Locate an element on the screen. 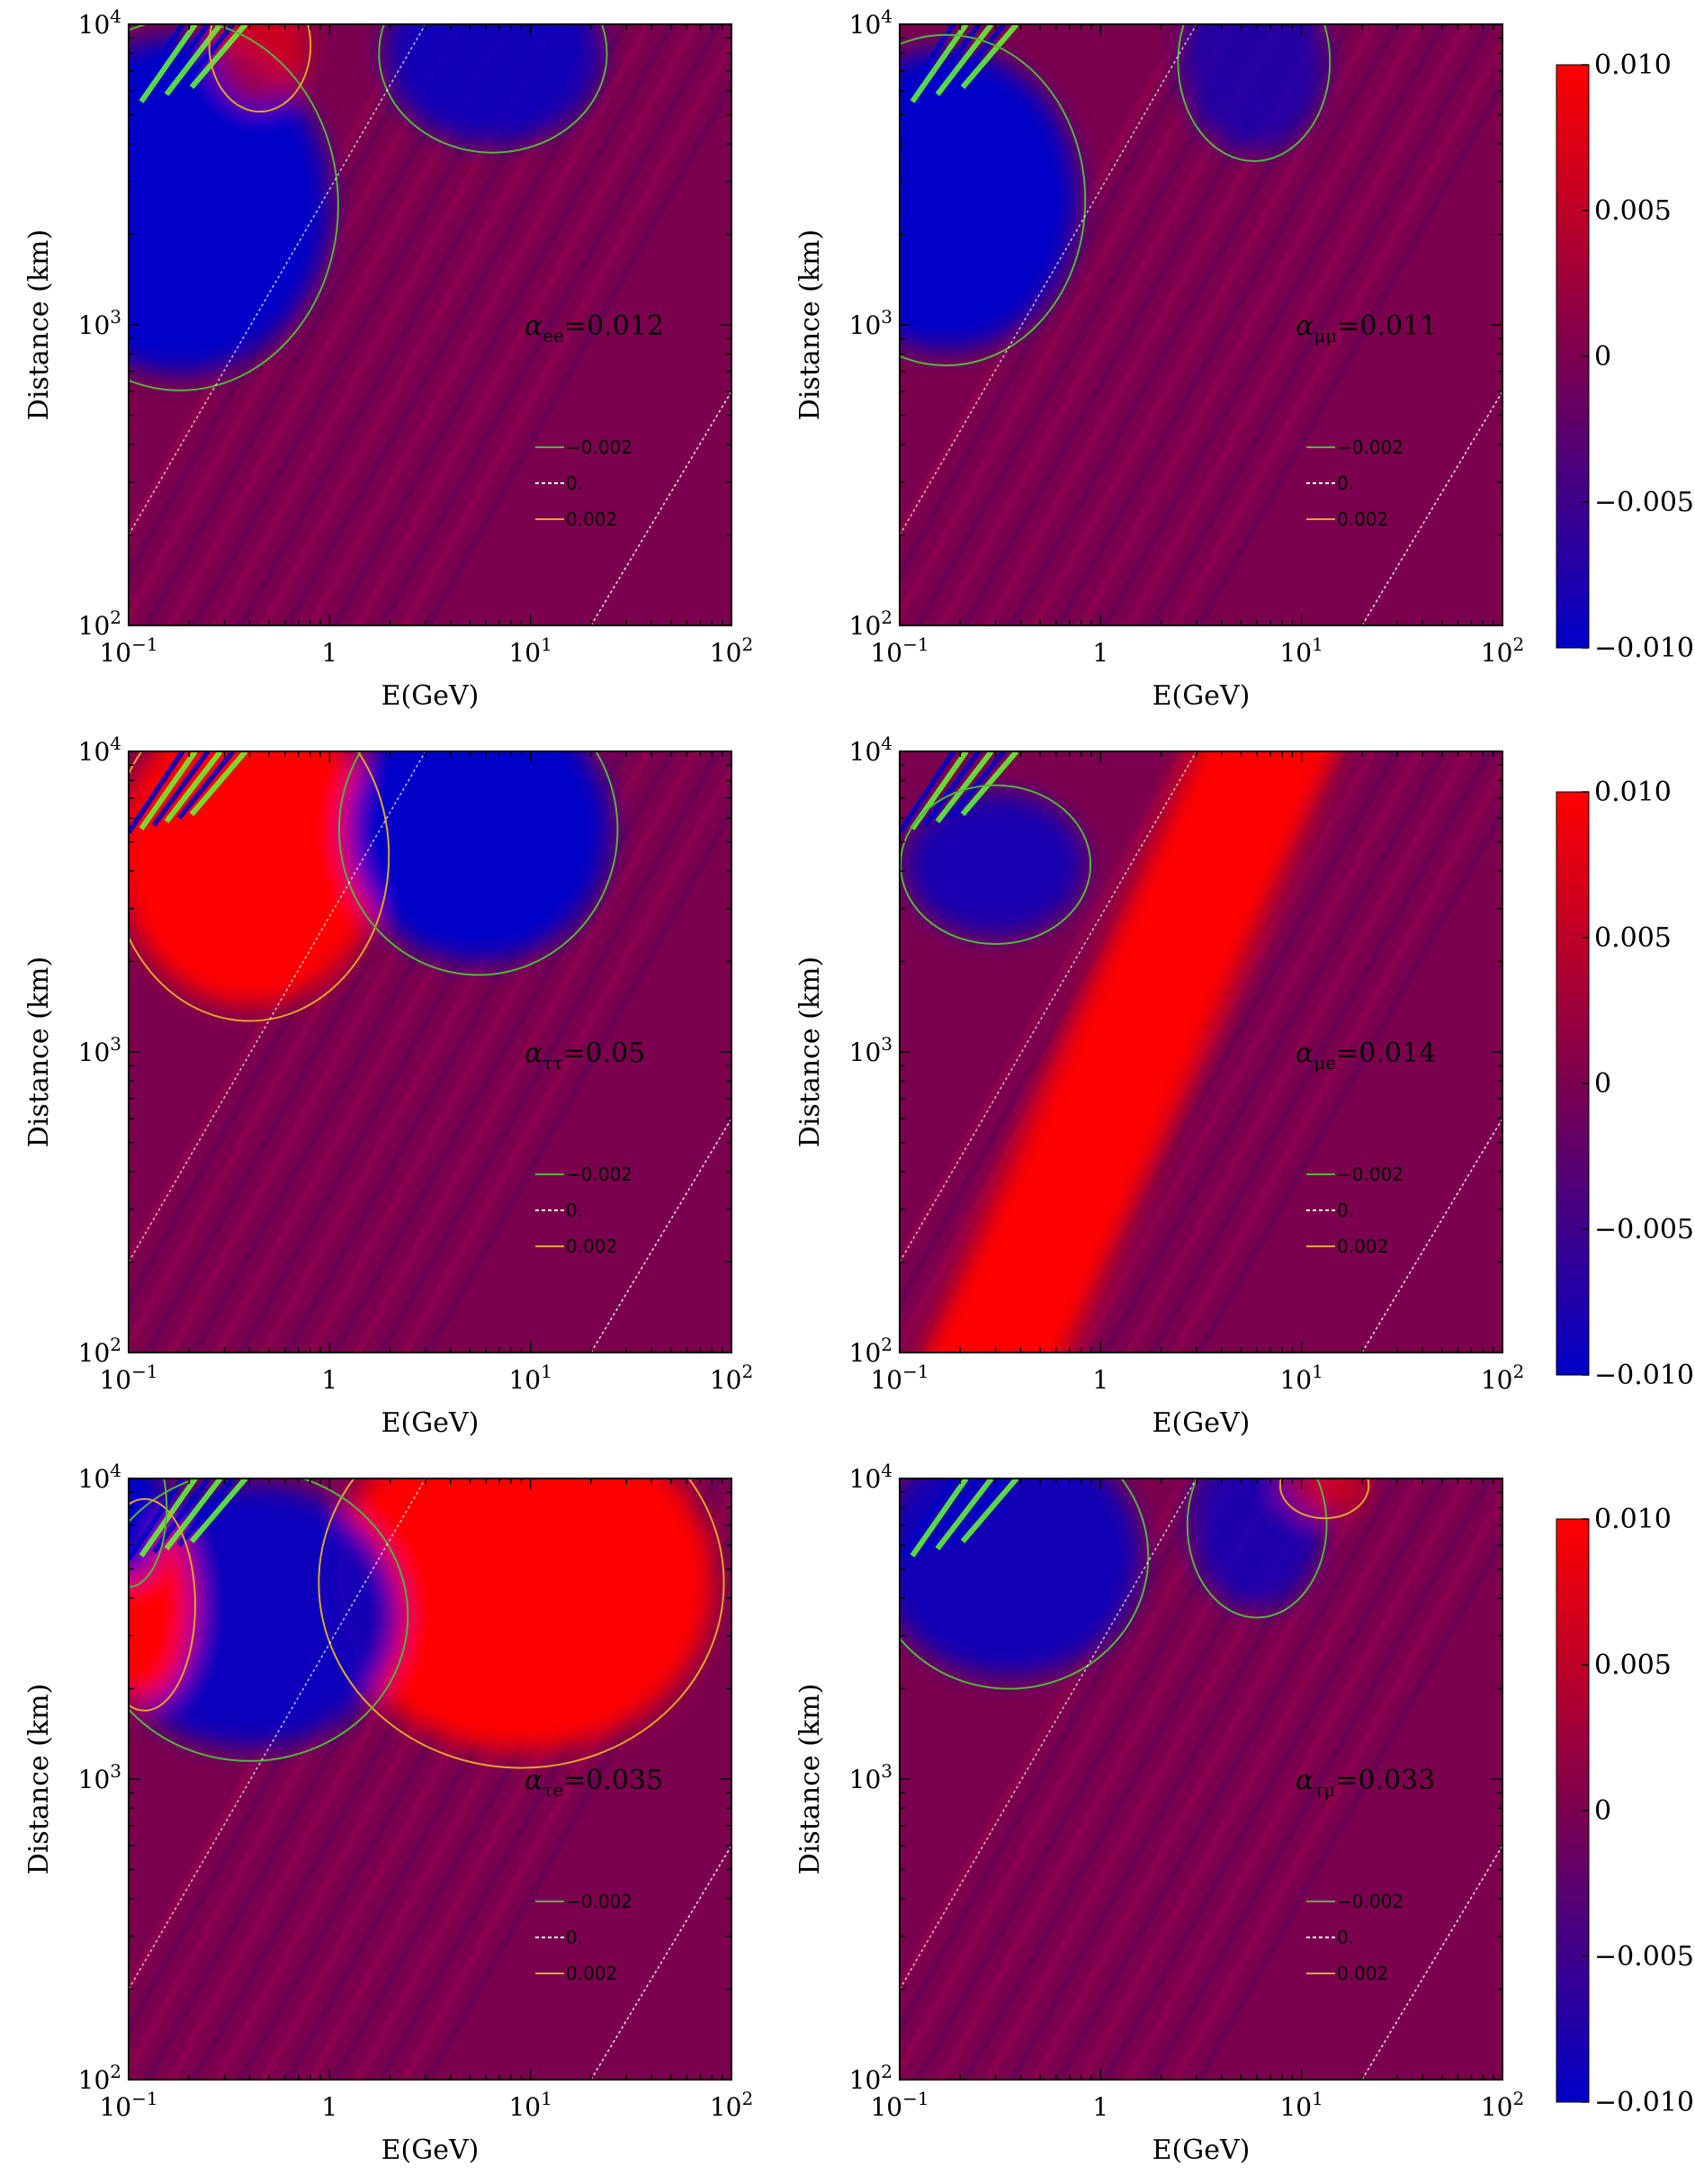 The height and width of the screenshot is (2184, 1695). fringe-corner is located at coordinates (188, 1520).